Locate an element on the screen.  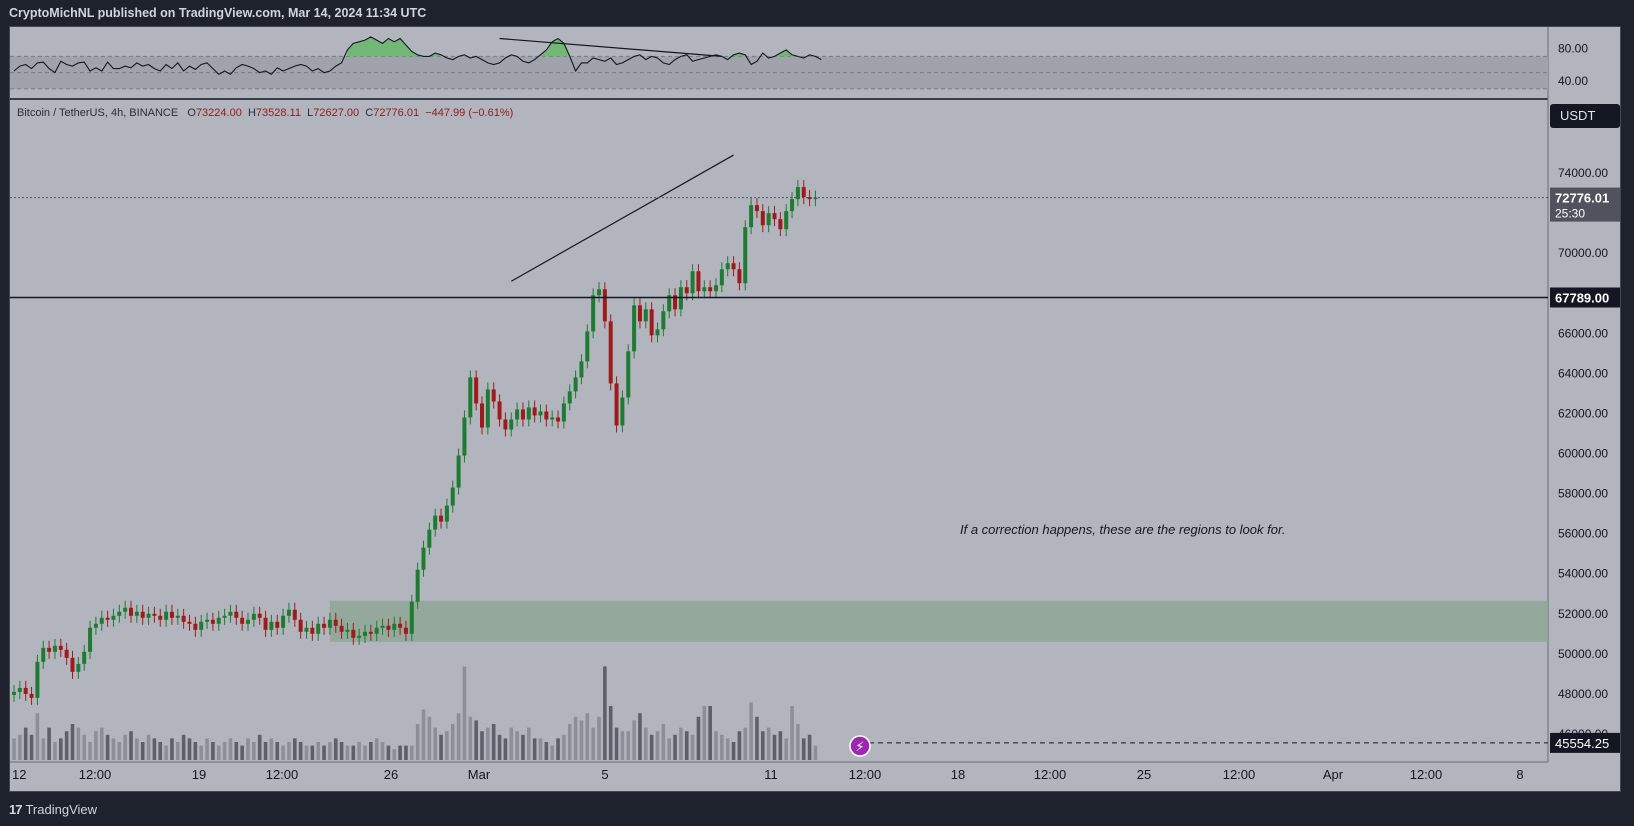
oscillator-band is located at coordinates (779, 72).